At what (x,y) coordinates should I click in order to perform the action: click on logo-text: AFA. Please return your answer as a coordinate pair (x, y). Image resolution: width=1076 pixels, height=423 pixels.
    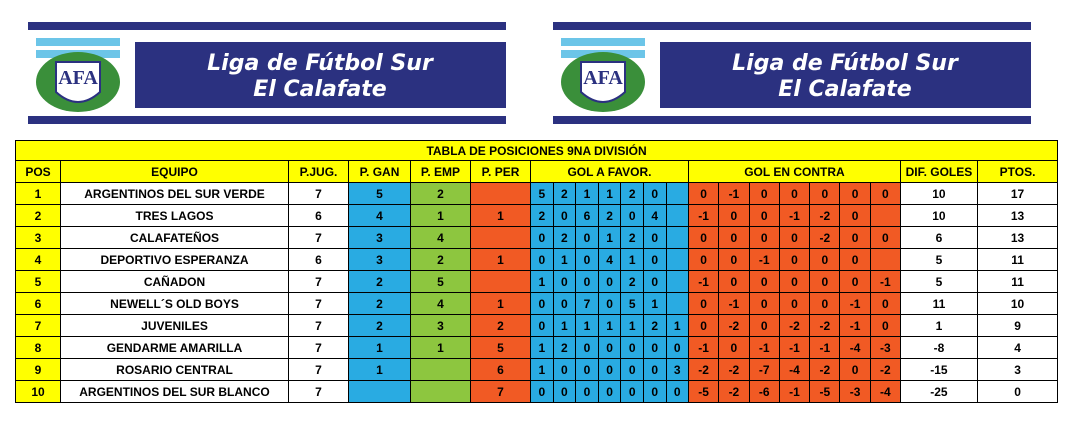
    Looking at the image, I should click on (78, 78).